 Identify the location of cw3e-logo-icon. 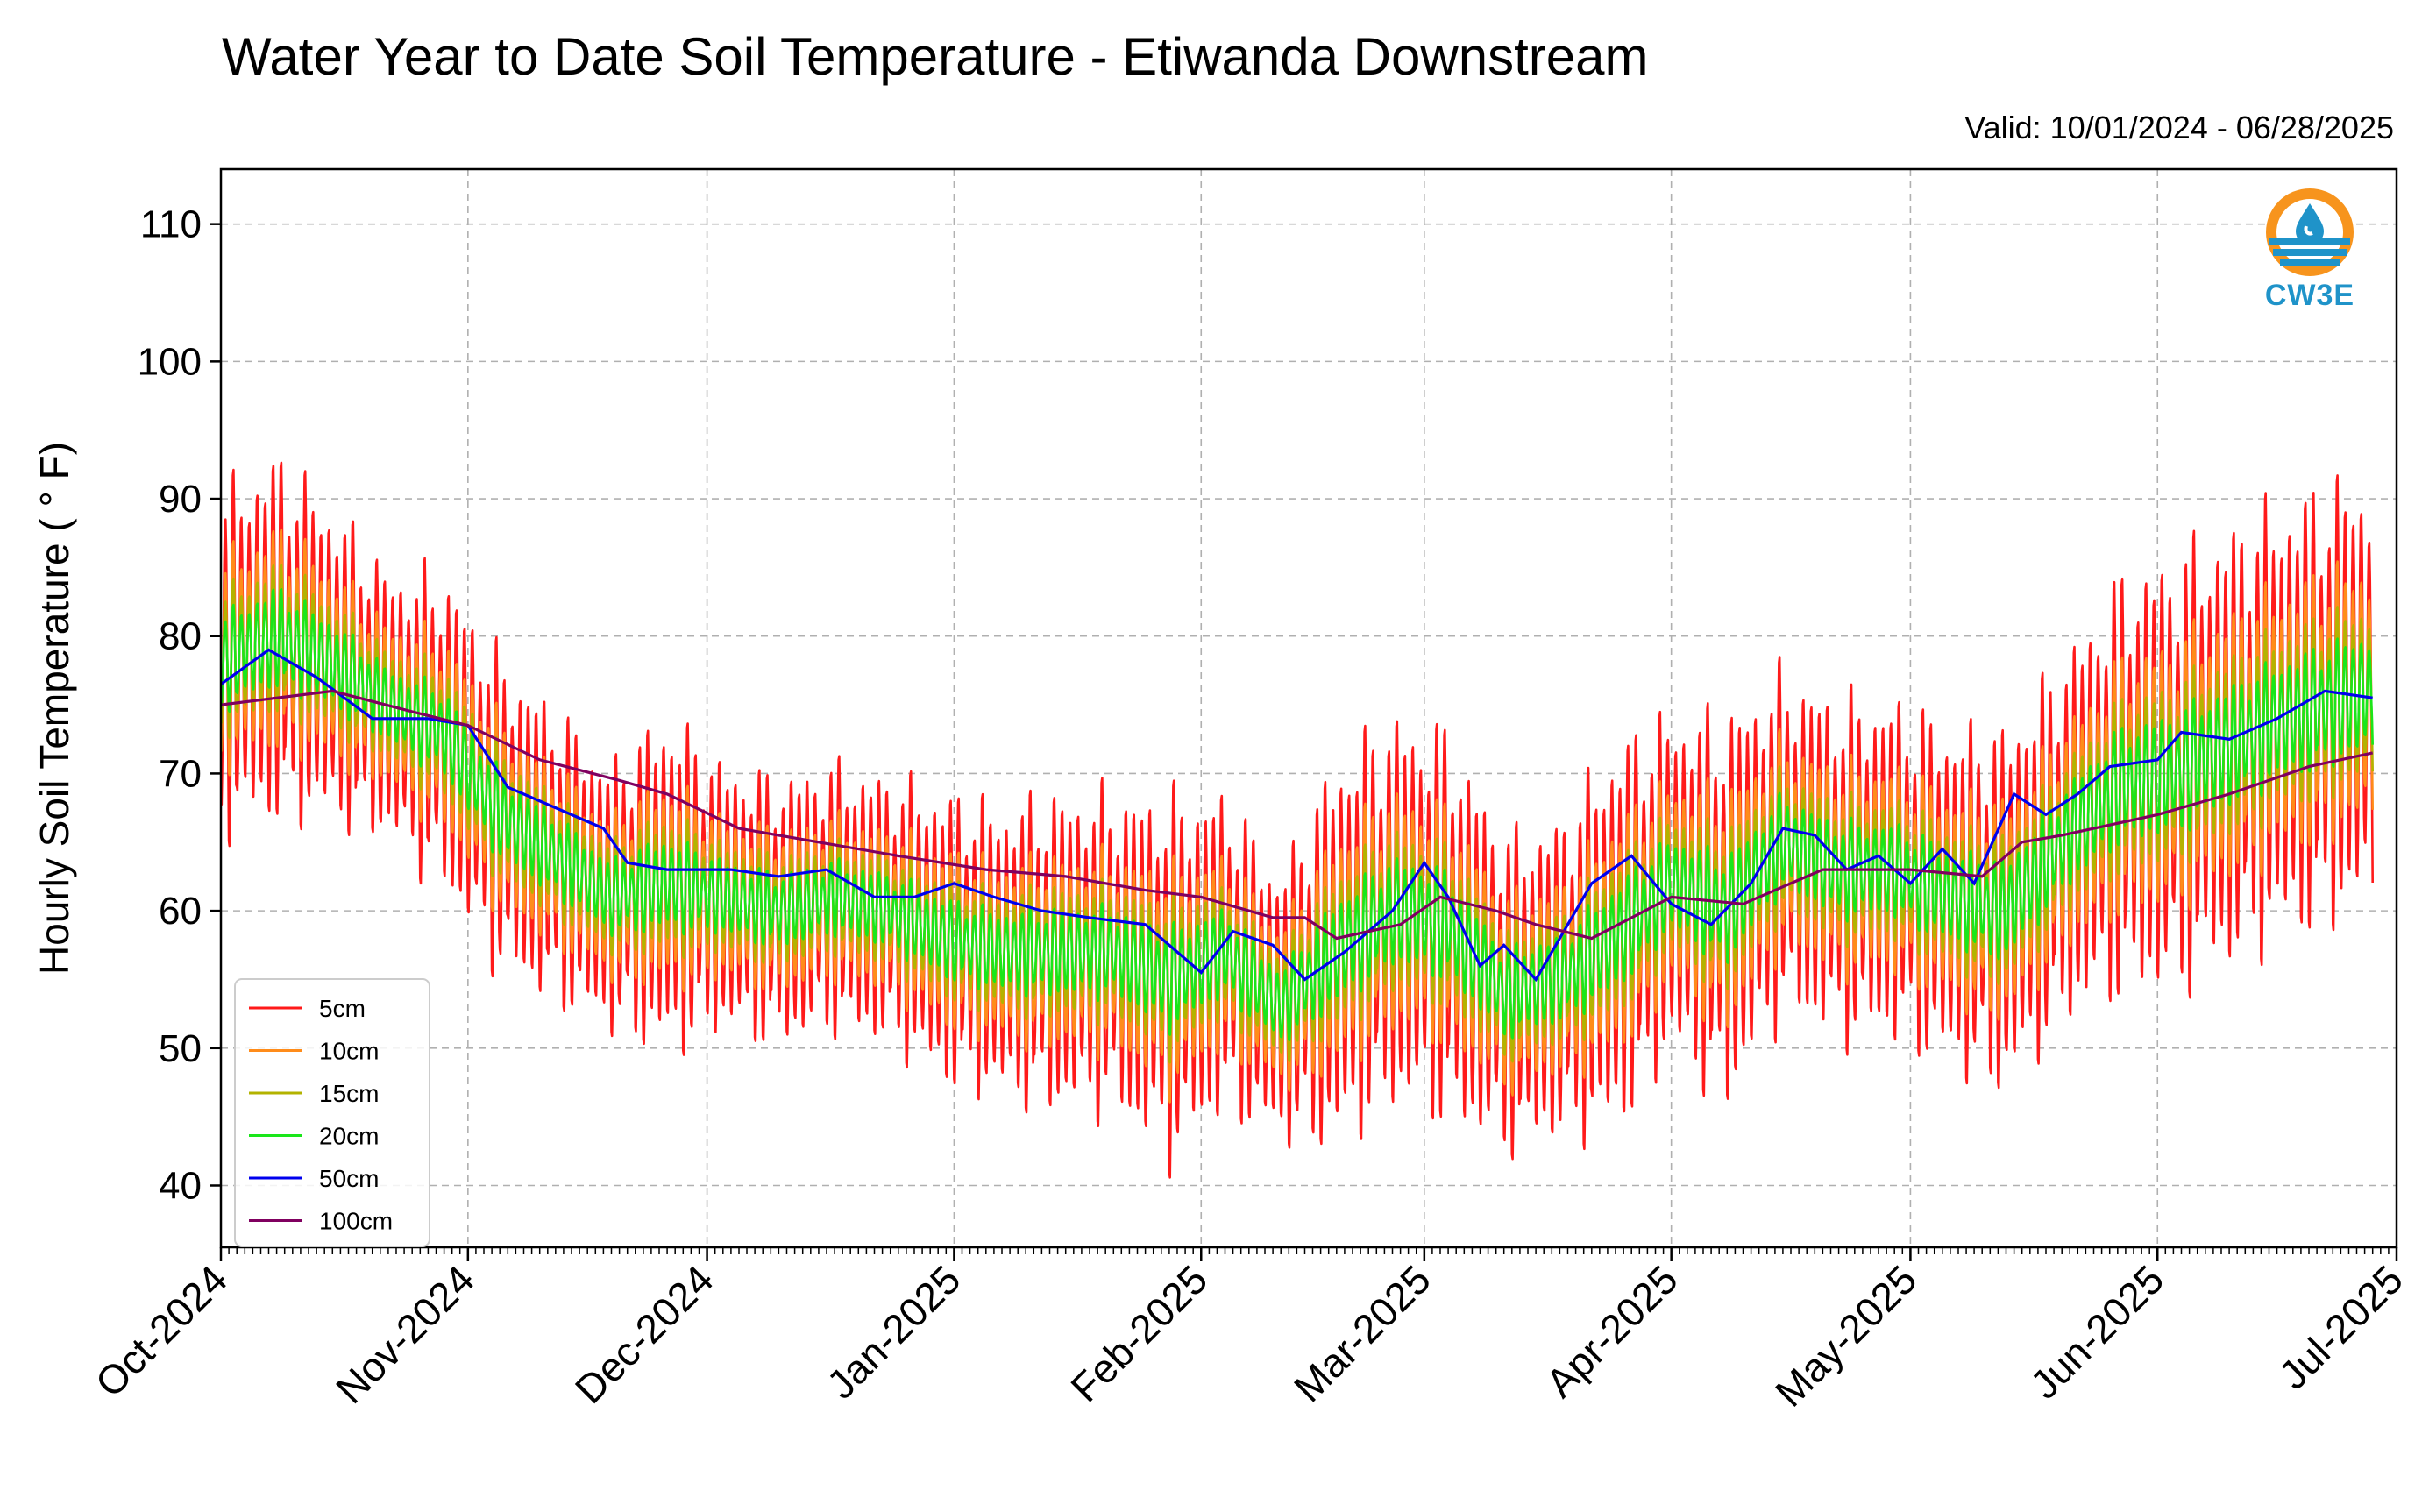
(2310, 232).